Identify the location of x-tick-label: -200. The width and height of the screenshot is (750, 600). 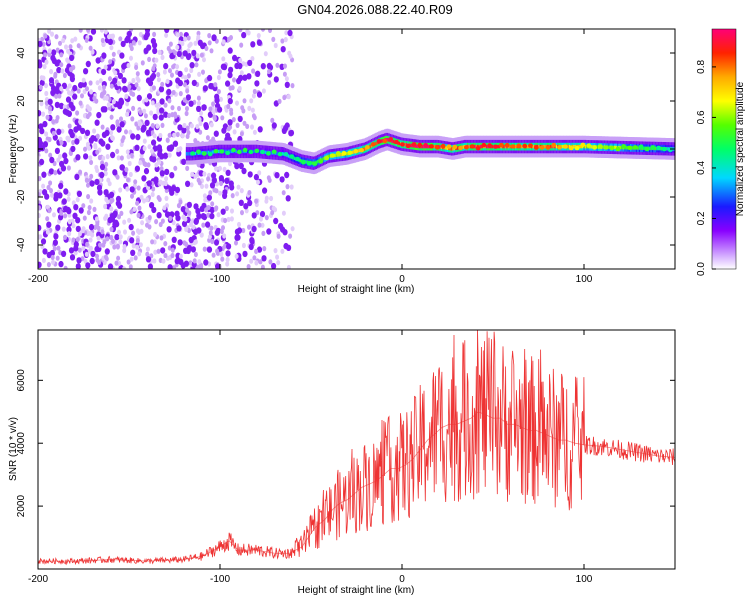
(38, 279).